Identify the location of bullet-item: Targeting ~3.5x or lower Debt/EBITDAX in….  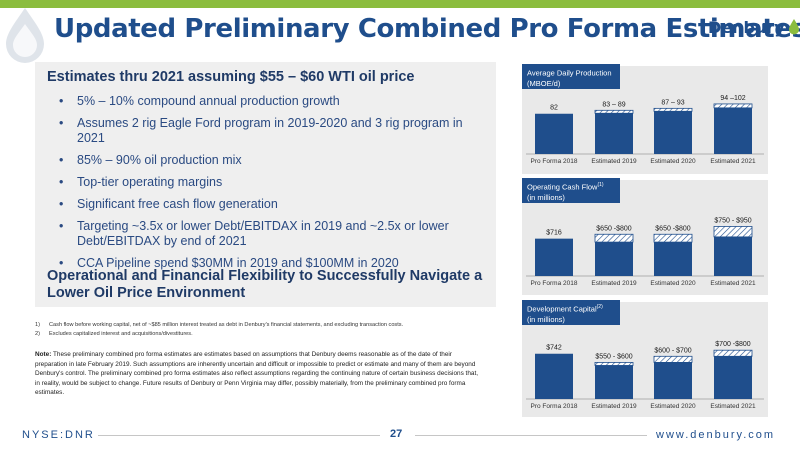
(273, 234).